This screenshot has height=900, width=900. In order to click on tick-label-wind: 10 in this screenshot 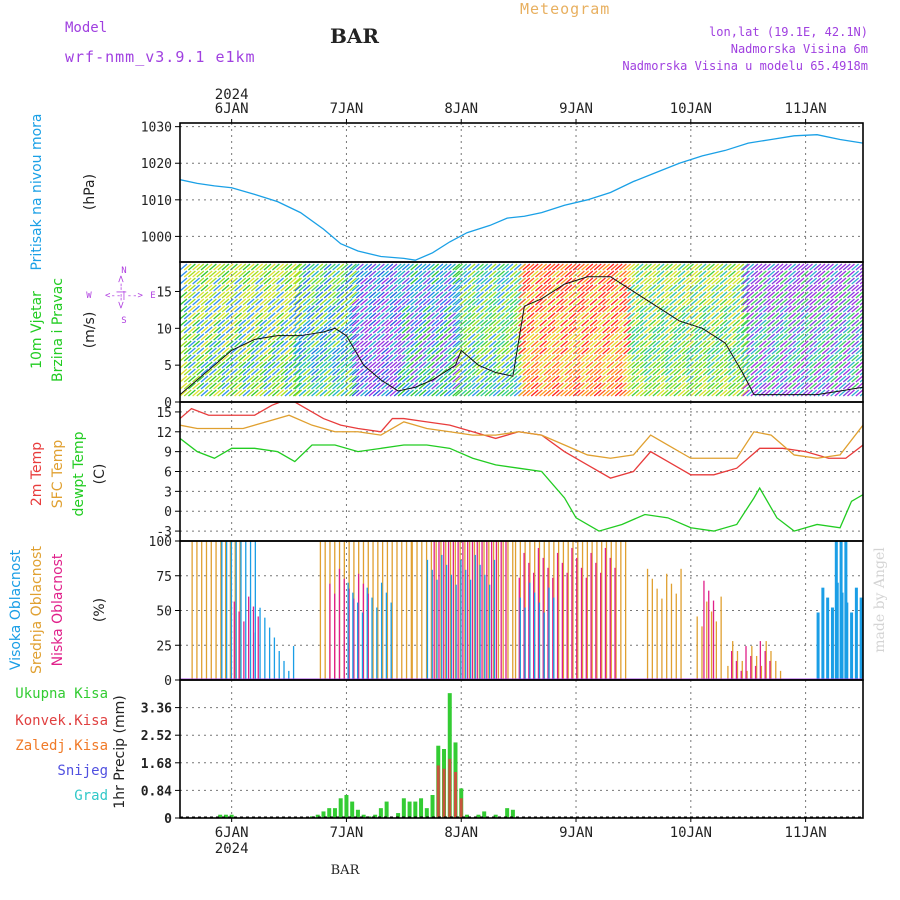, I will do `click(164, 329)`.